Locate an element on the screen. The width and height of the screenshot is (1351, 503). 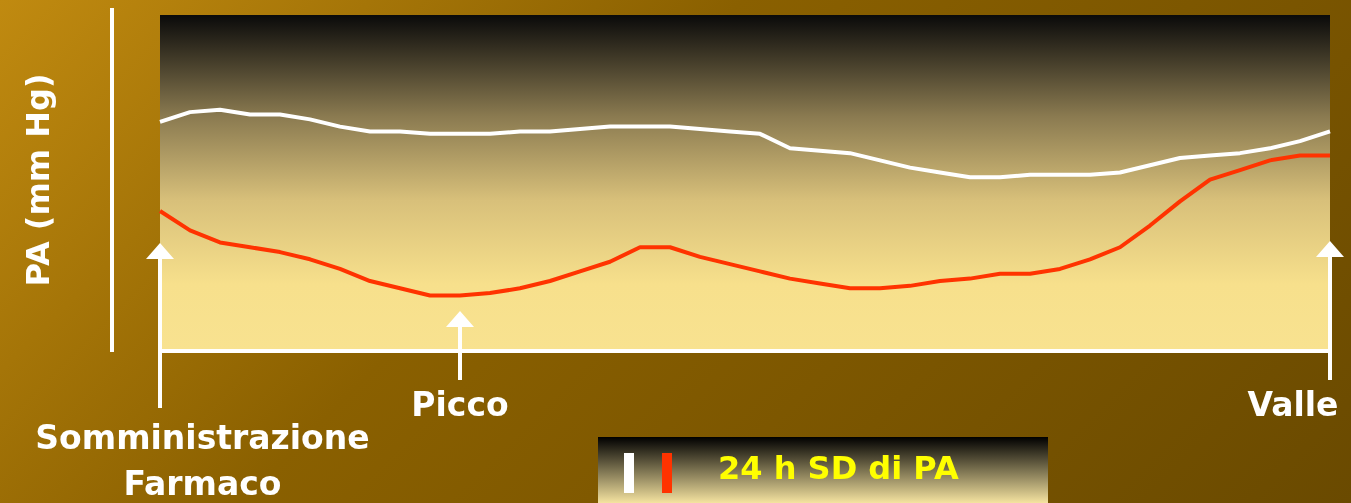
text: Valle is located at coordinates (1293, 405).